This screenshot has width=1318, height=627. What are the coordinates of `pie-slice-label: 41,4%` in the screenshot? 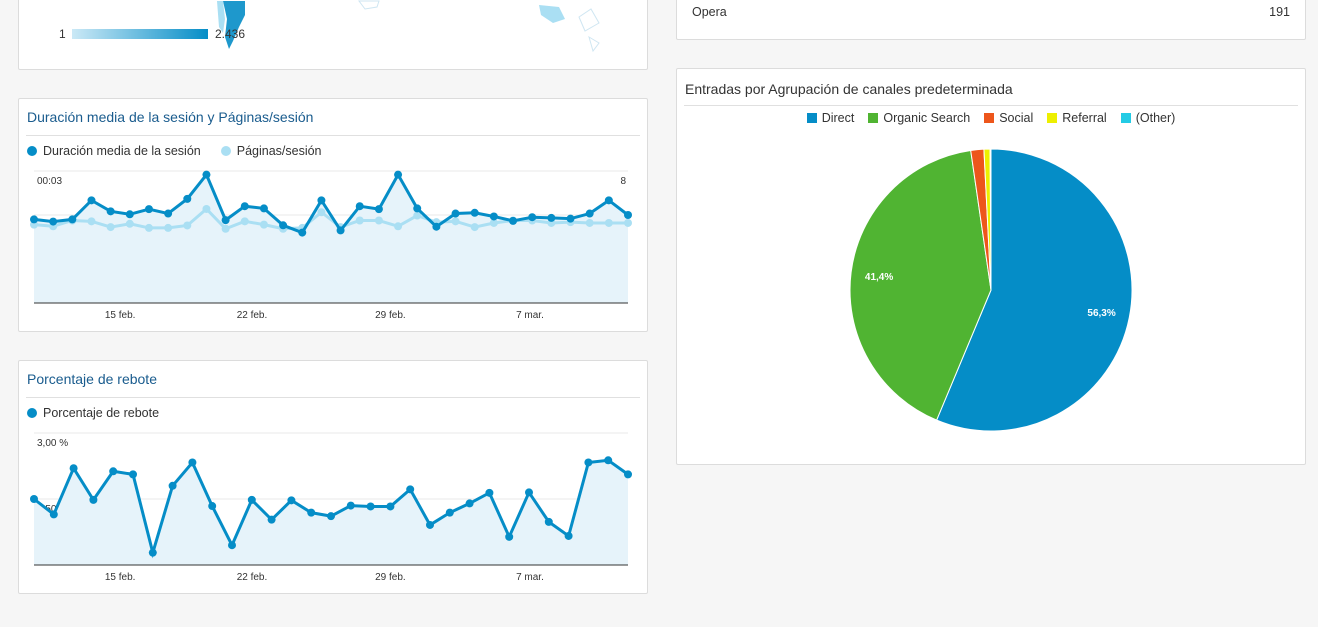 It's located at (879, 277).